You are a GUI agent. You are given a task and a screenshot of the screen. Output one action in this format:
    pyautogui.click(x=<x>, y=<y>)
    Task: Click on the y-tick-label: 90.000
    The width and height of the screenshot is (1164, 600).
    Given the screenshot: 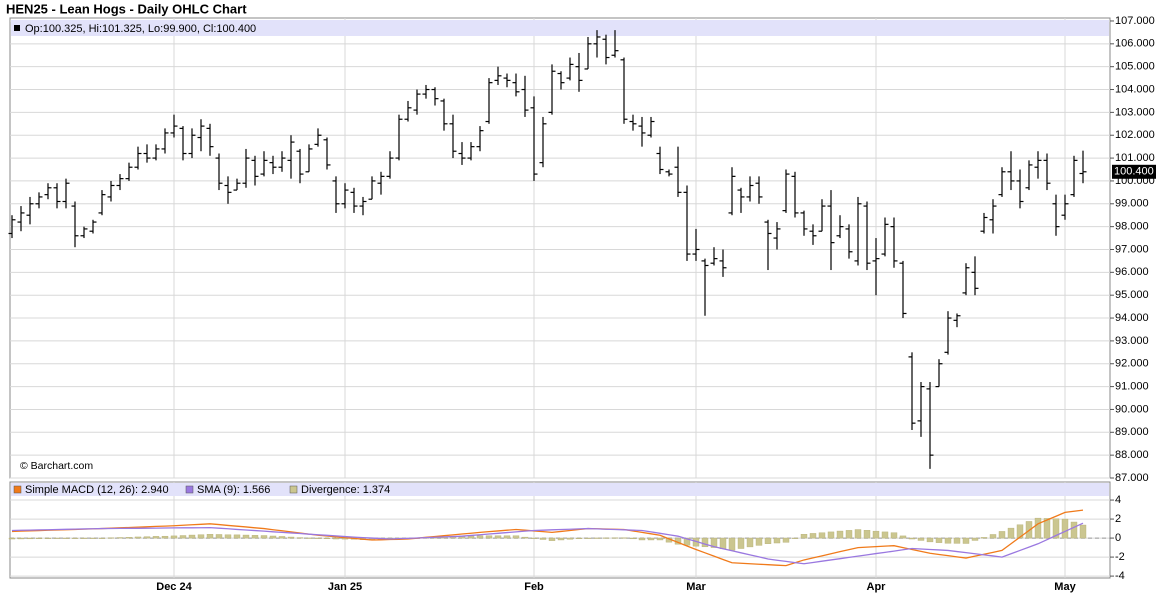 What is the action you would take?
    pyautogui.click(x=1132, y=409)
    